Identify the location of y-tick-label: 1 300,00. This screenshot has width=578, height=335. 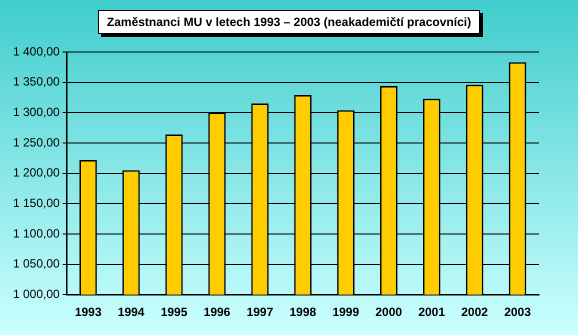
(36, 111).